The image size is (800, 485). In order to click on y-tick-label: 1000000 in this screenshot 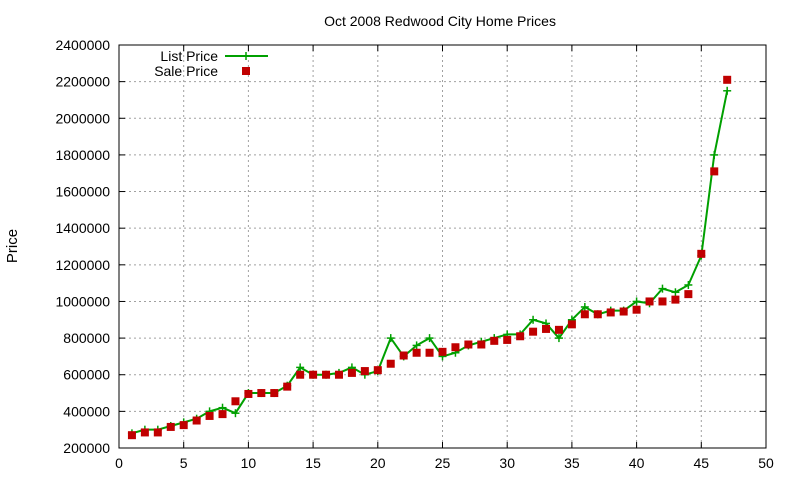, I will do `click(82, 301)`.